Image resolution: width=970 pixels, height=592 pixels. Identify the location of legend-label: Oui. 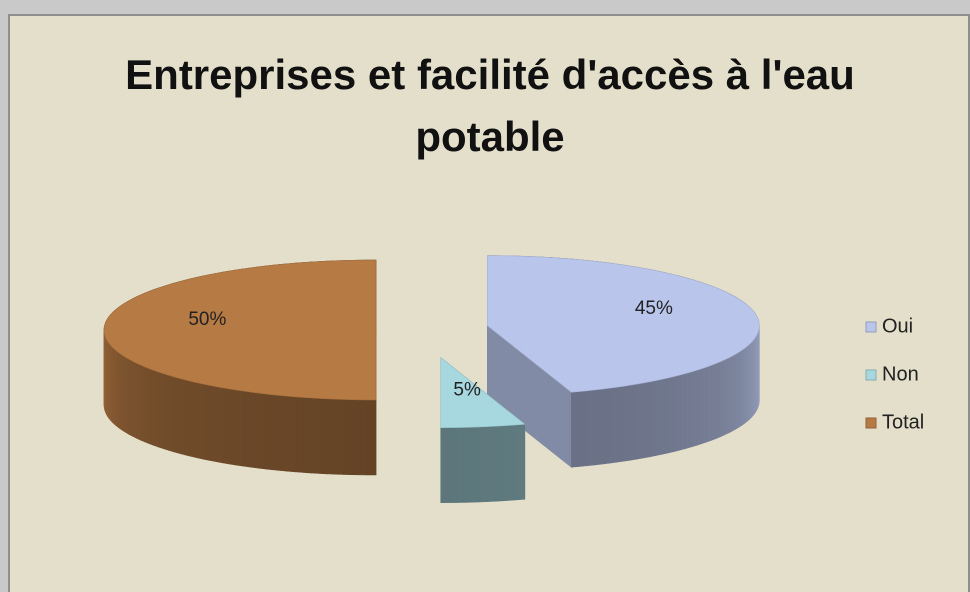
(897, 326).